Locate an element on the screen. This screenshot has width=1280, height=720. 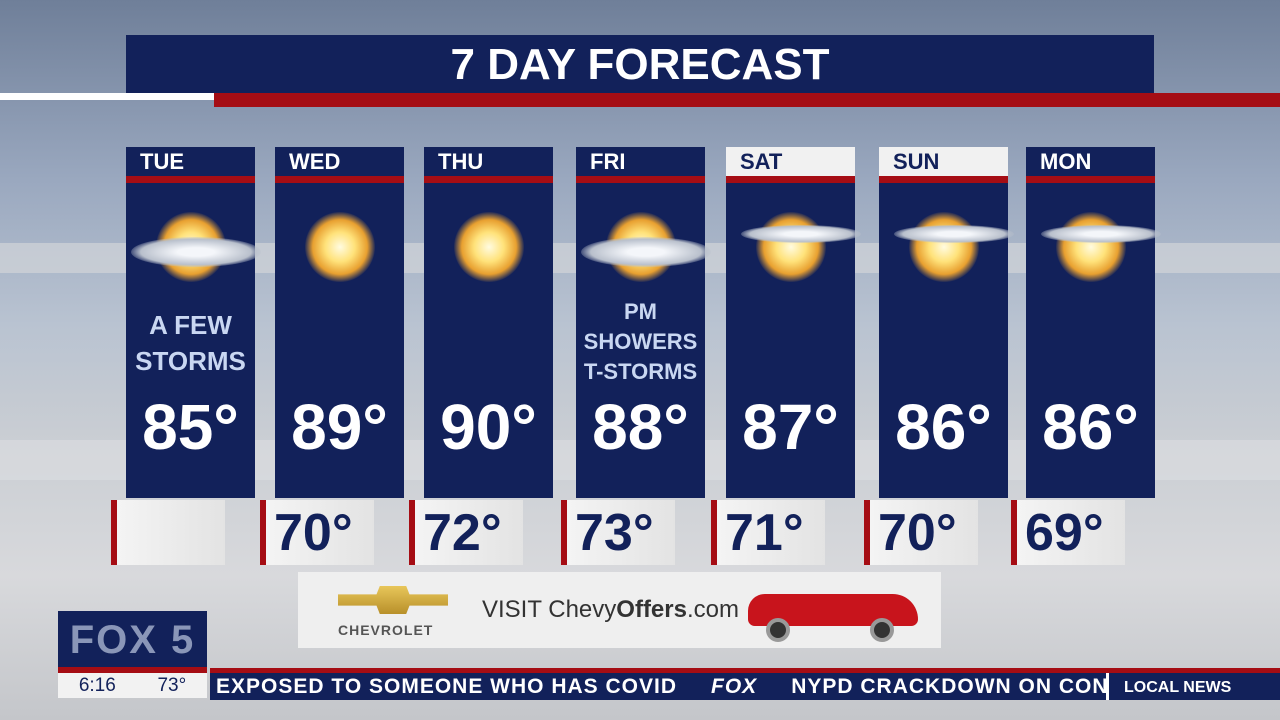
chevrolet-bowtie-logo is located at coordinates (393, 600).